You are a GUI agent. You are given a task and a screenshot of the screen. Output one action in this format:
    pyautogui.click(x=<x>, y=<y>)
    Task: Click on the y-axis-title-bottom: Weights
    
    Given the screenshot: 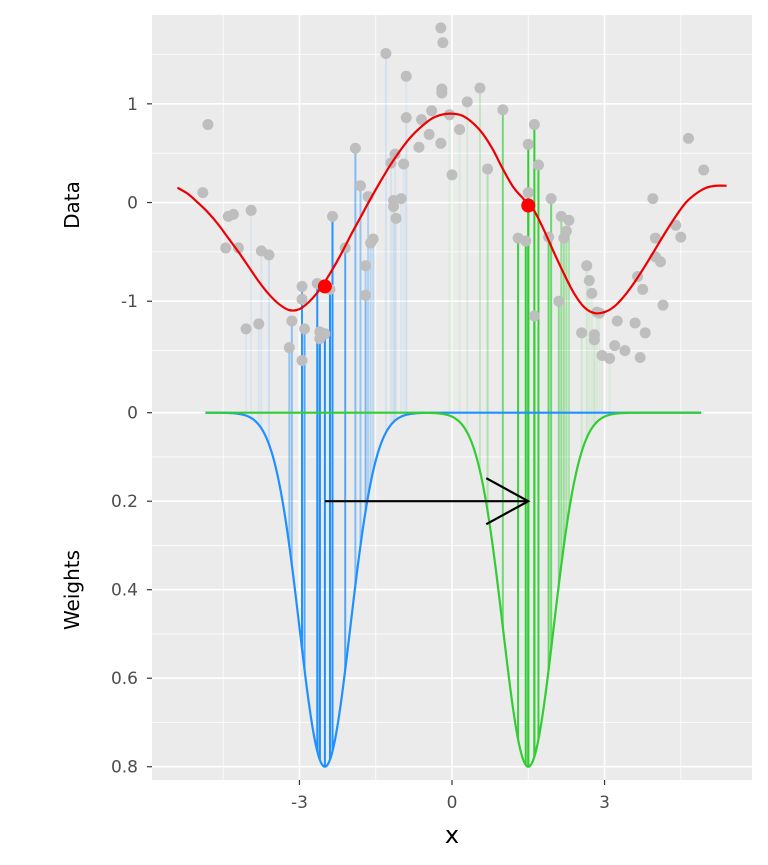 What is the action you would take?
    pyautogui.click(x=72, y=590)
    